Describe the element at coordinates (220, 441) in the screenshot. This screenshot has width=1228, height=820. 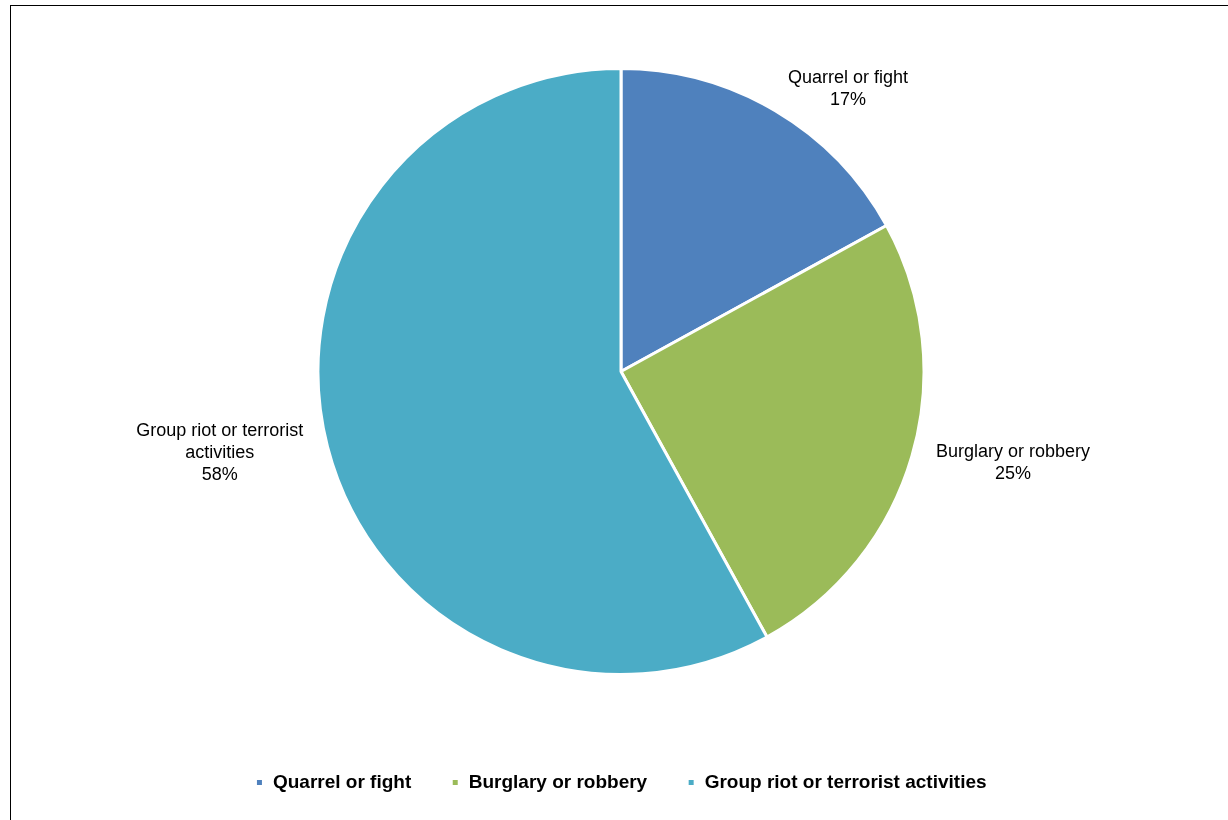
I see `slice-label: Group riot or terrorist activities` at that location.